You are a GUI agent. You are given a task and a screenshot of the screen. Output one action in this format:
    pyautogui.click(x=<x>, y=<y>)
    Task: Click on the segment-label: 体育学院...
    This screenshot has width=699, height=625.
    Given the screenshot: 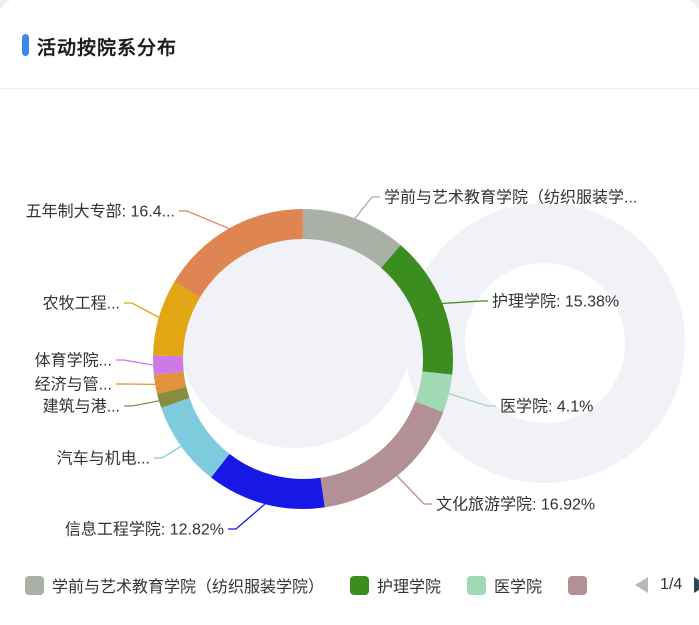 What is the action you would take?
    pyautogui.click(x=73, y=361)
    